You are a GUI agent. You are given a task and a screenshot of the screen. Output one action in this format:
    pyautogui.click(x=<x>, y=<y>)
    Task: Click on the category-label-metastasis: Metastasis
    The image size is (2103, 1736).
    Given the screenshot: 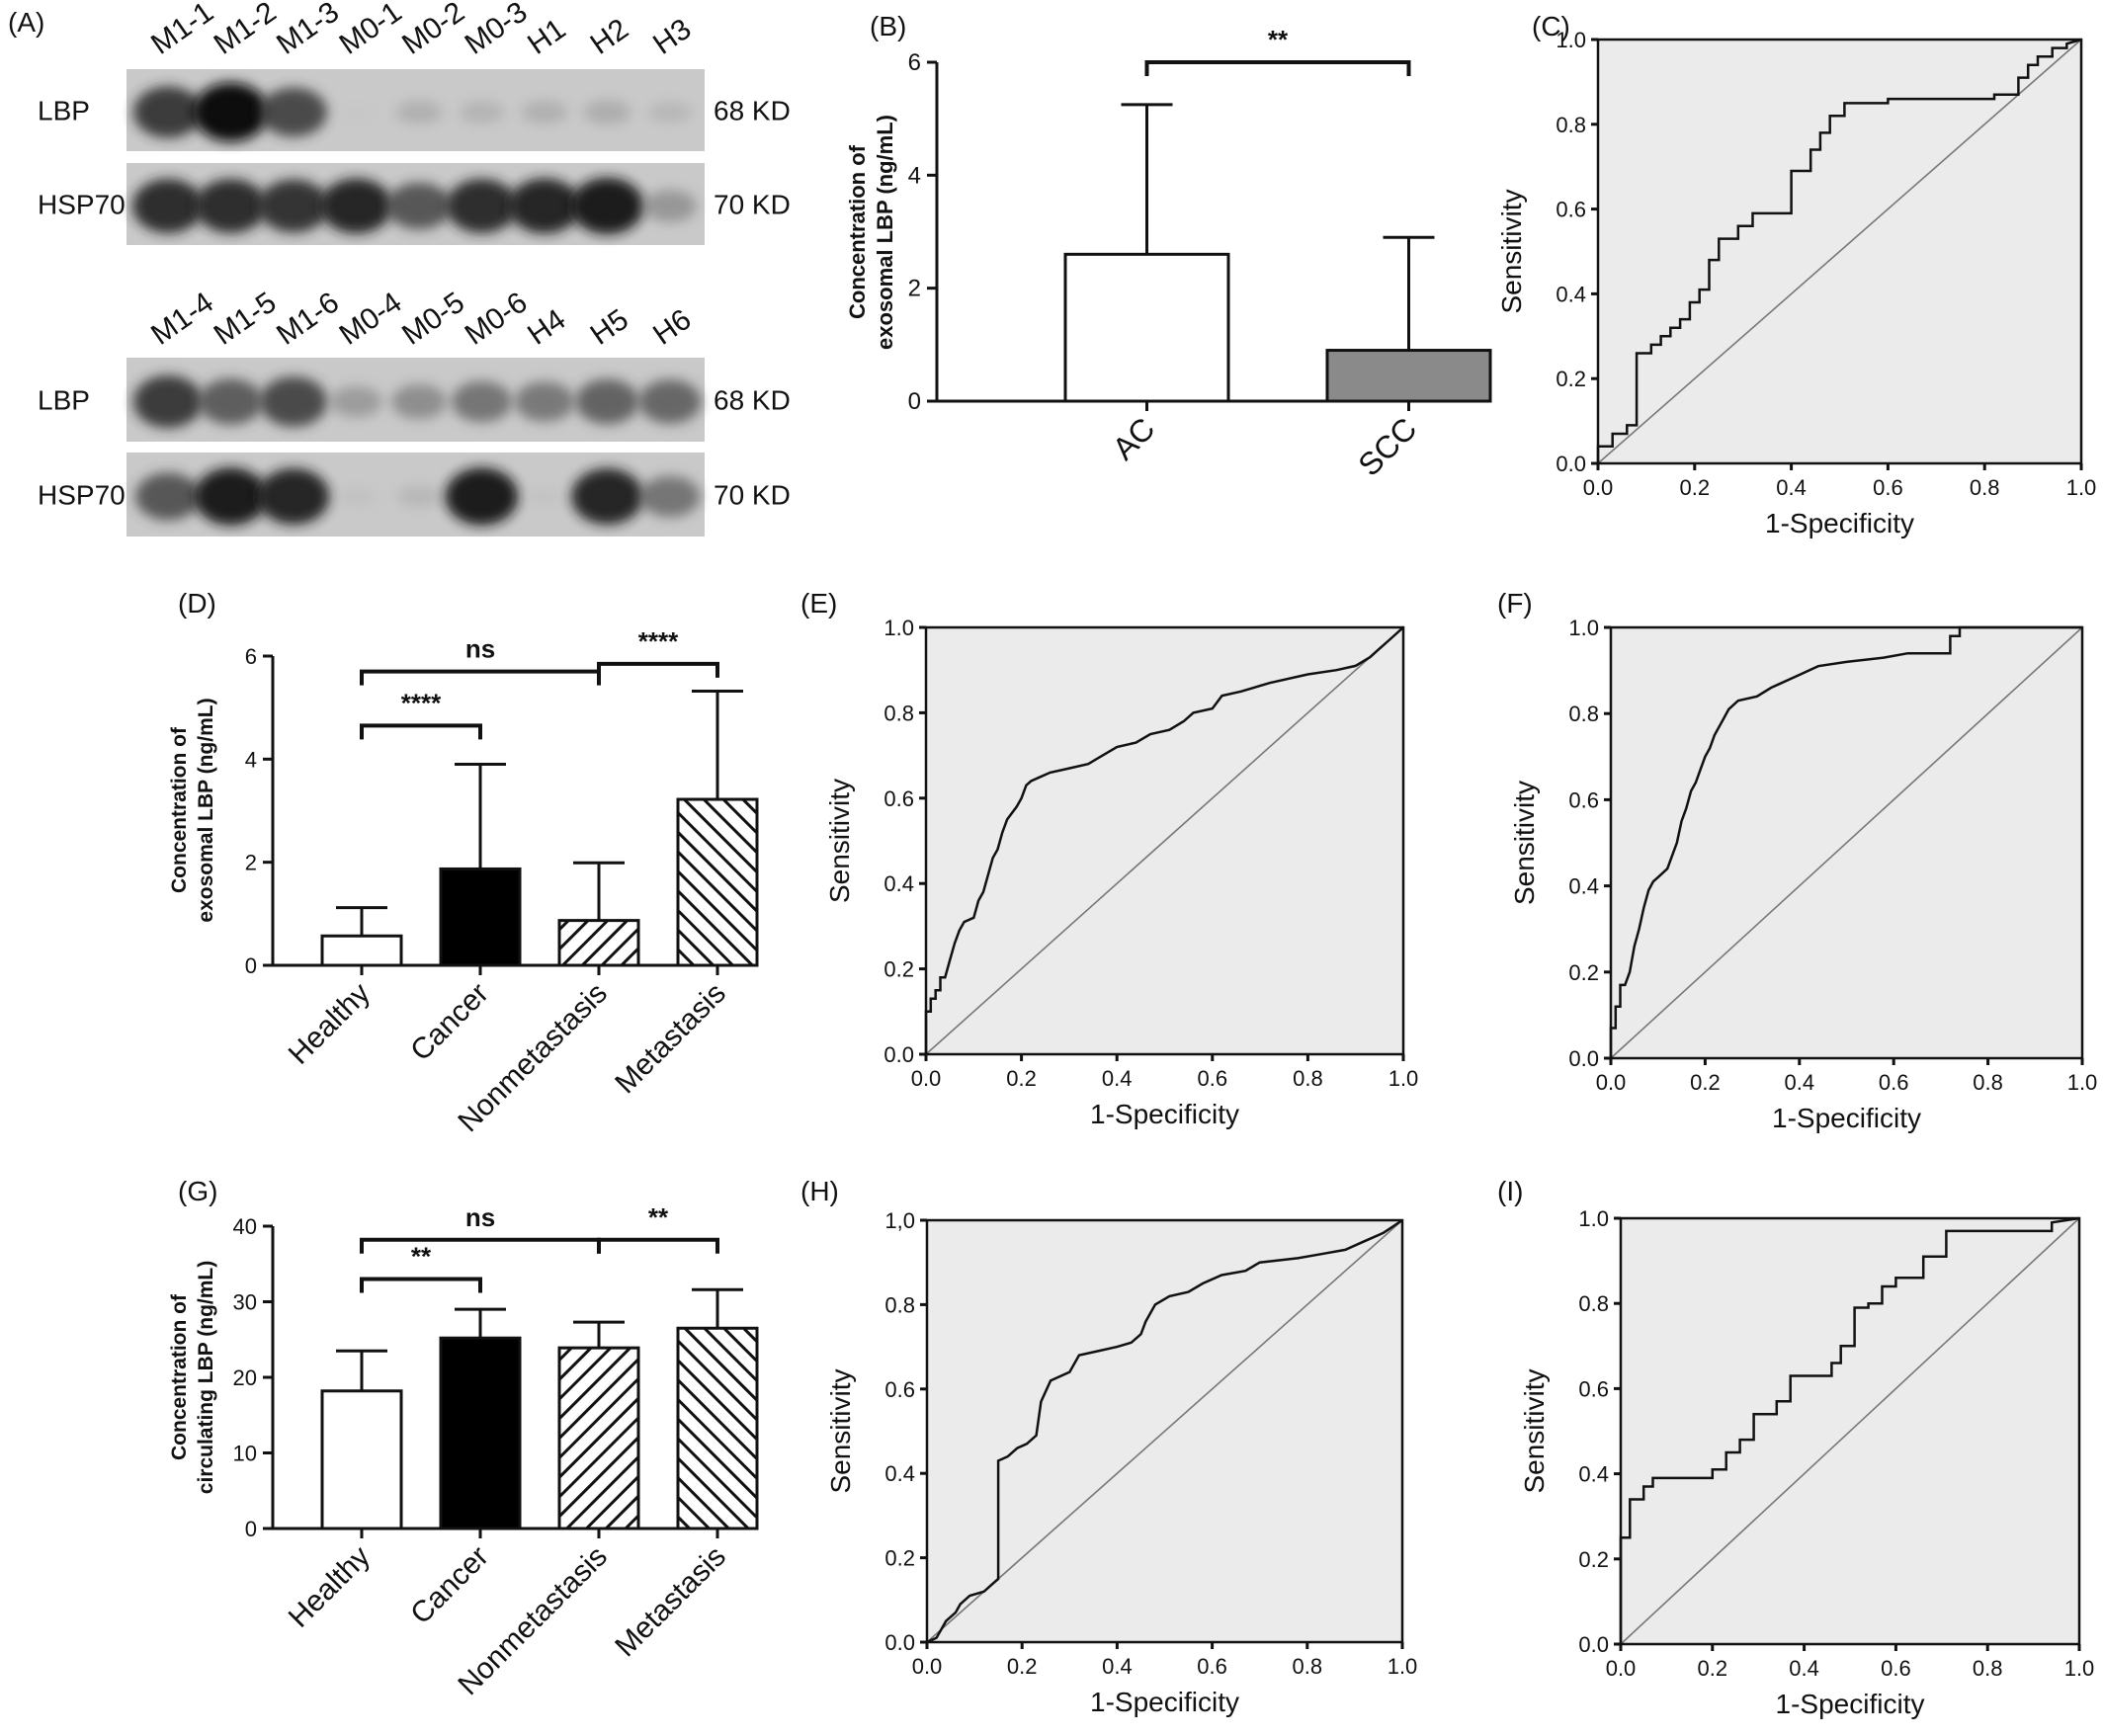 What is the action you would take?
    pyautogui.click(x=670, y=1602)
    